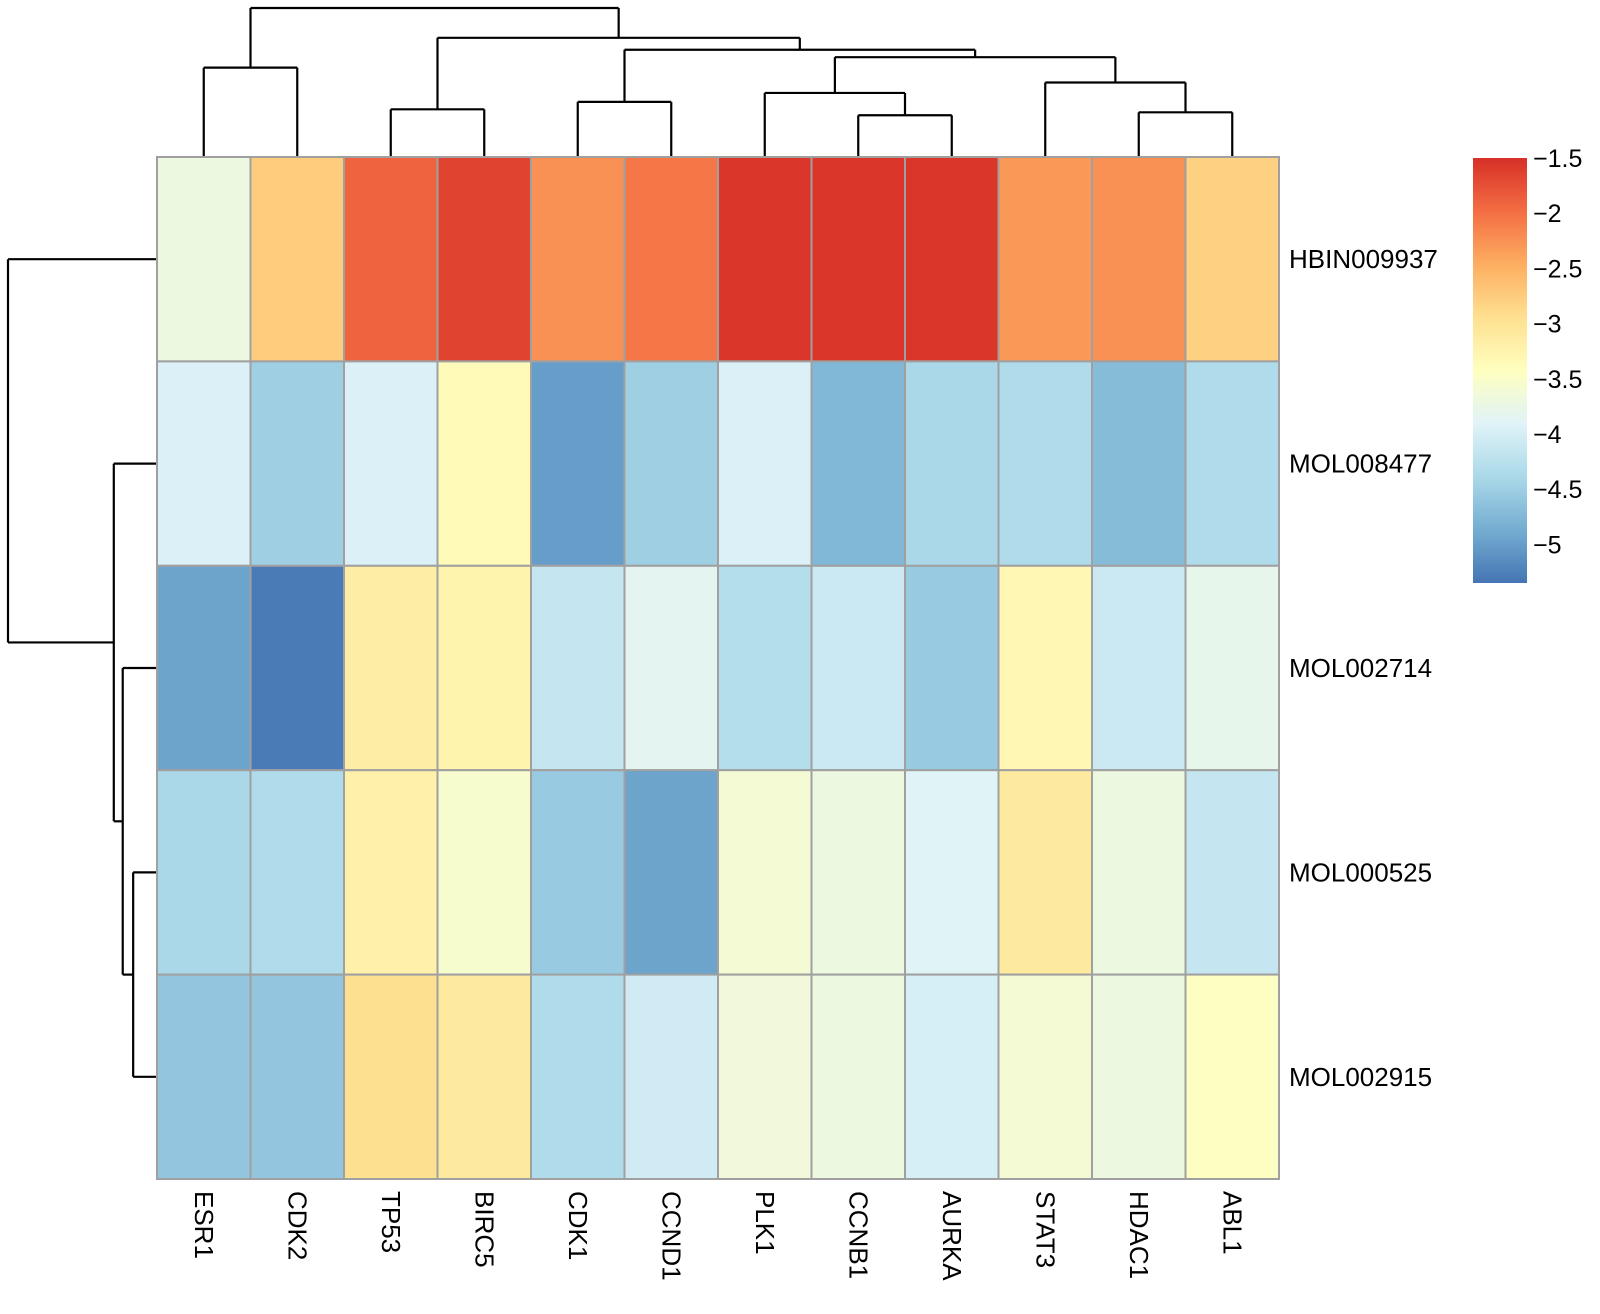 This screenshot has height=1314, width=1600. What do you see at coordinates (1557, 352) in the screenshot?
I see `color-legend-ticks: −1.5 −2 −2.5 −3 −3.5 −4 −4.5 −5` at bounding box center [1557, 352].